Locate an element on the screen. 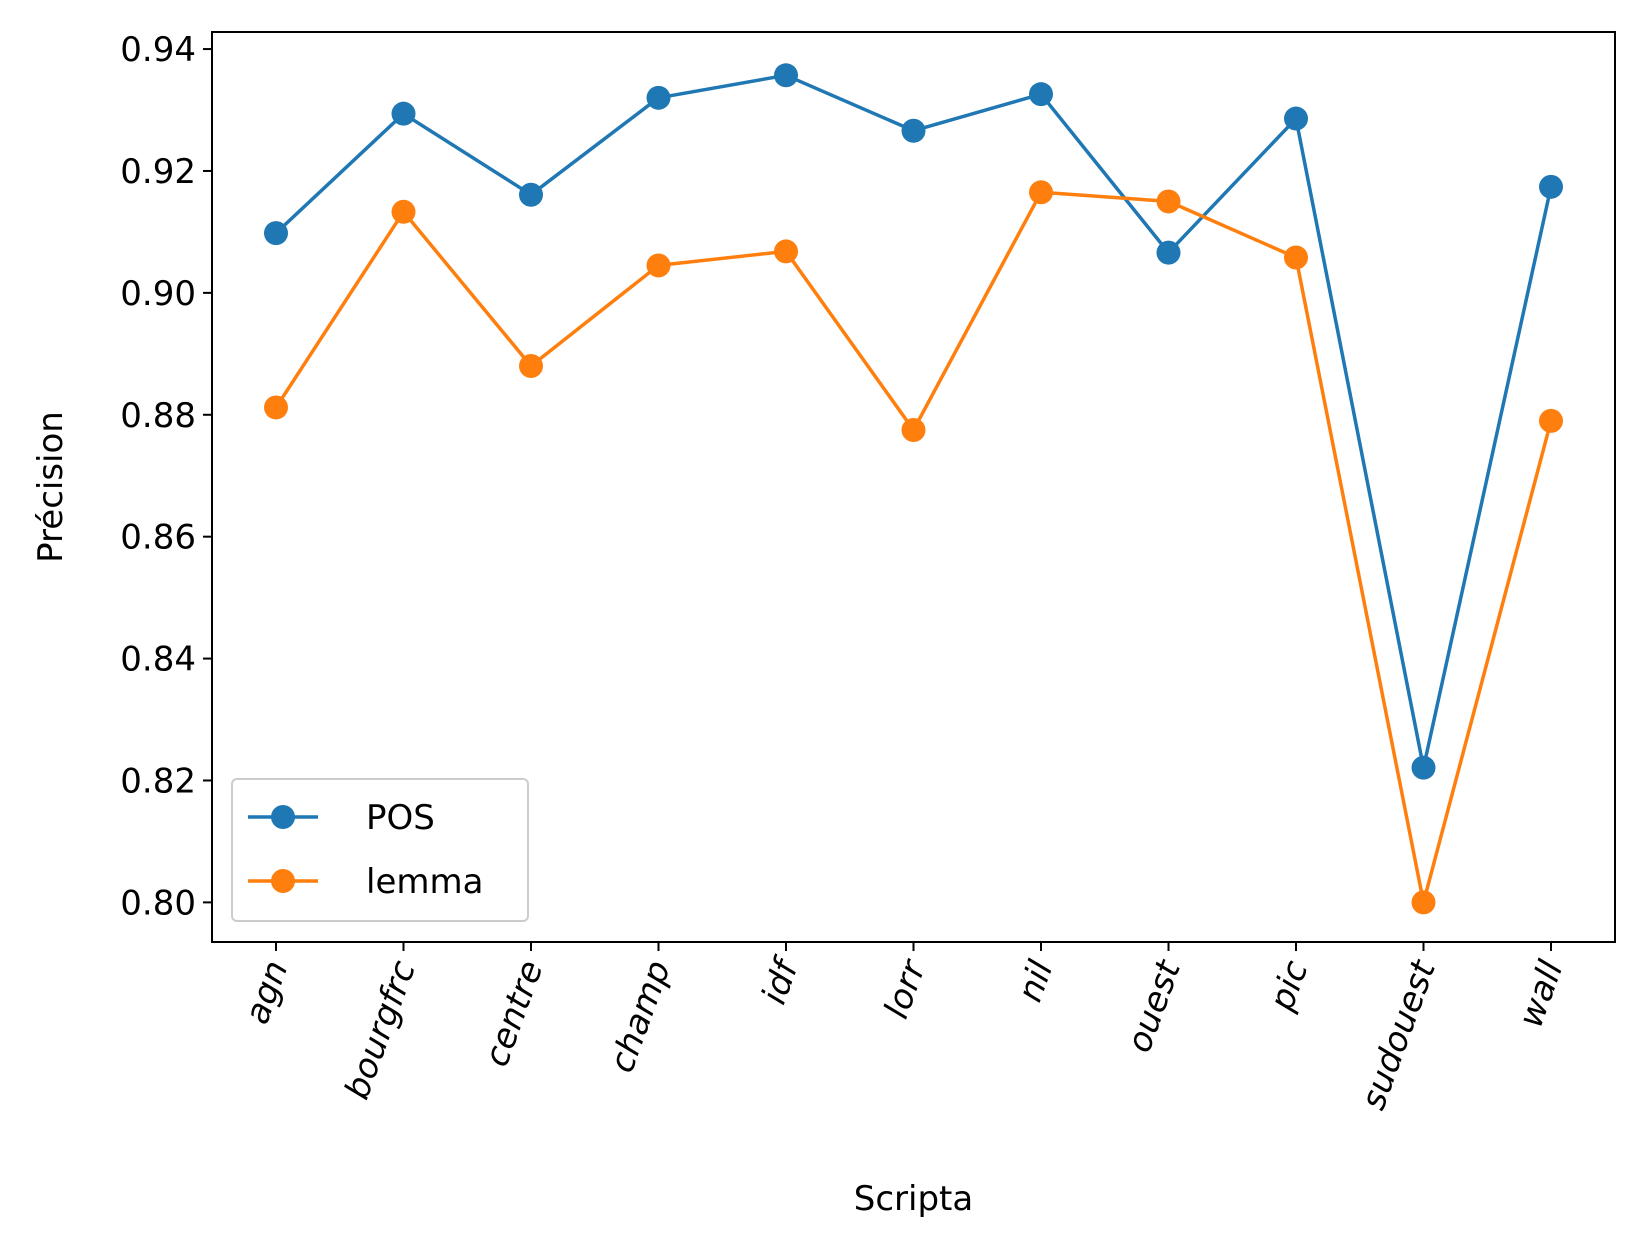 Image resolution: width=1635 pixels, height=1248 pixels. y-tick-label: 0.84 is located at coordinates (158, 660).